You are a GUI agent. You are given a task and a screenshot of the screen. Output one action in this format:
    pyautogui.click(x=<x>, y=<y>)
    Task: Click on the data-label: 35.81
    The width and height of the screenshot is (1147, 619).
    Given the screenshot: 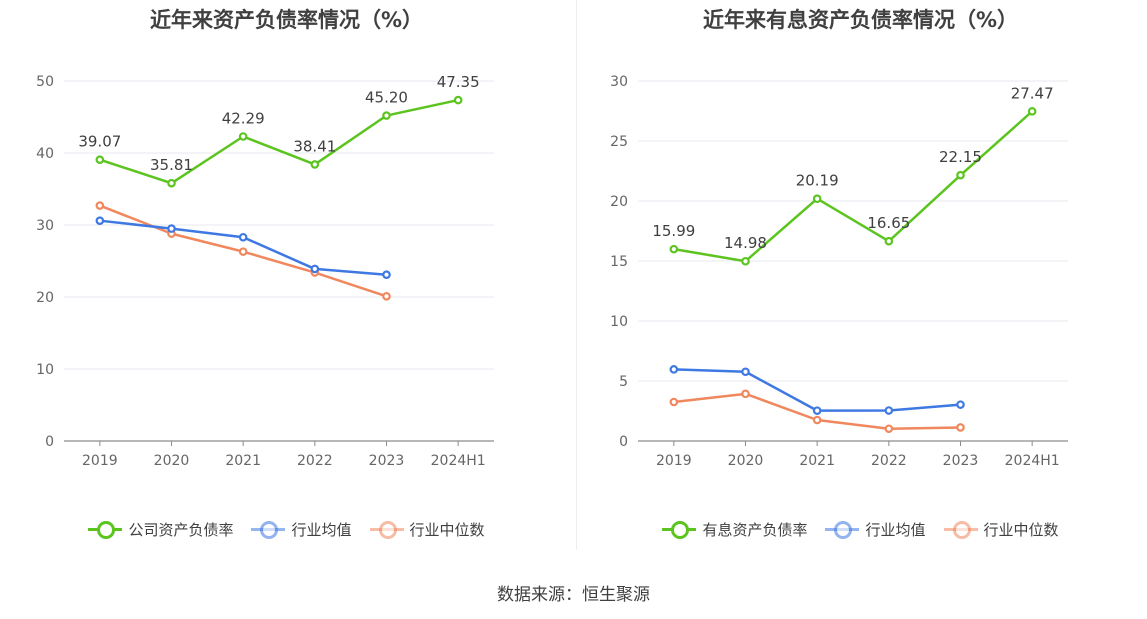 What is the action you would take?
    pyautogui.click(x=171, y=165)
    